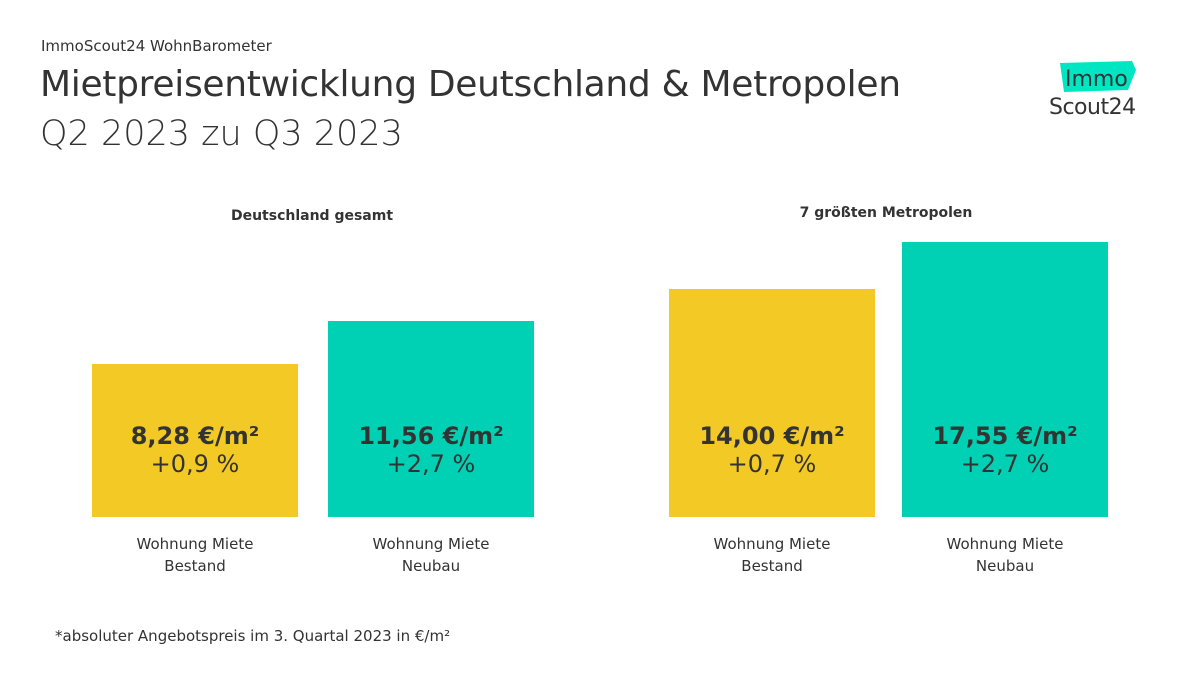 This screenshot has width=1200, height=675. Describe the element at coordinates (195, 464) in the screenshot. I see `bar-change-label: +0,9 %` at that location.